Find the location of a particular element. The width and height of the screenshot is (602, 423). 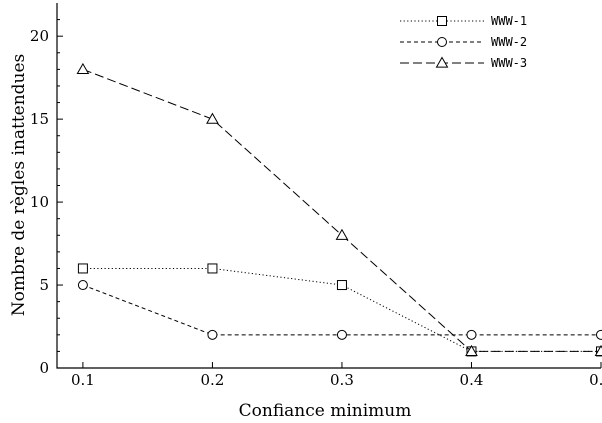

y-tick-label-2: 10 is located at coordinates (39, 202).